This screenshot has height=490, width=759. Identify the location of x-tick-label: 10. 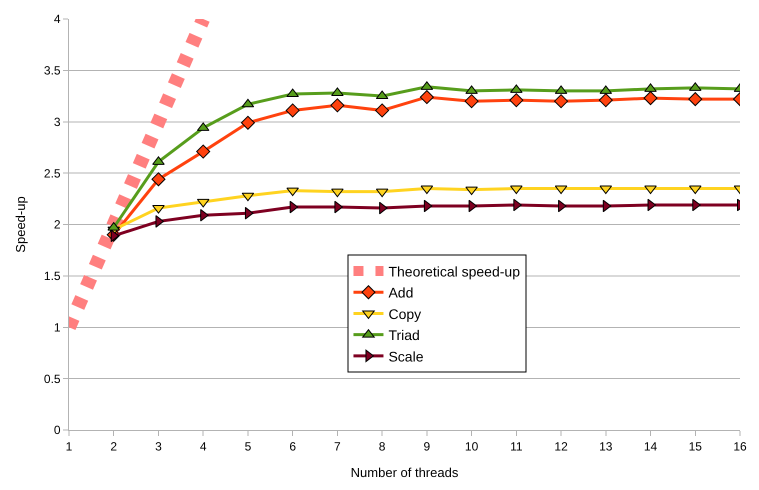
(471, 446).